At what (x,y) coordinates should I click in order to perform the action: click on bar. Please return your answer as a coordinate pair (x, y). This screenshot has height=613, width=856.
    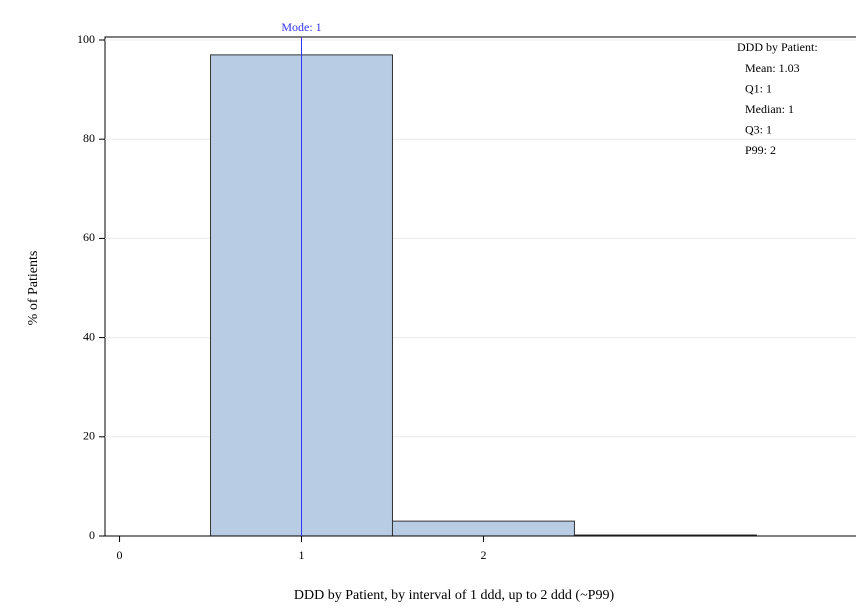
    Looking at the image, I should click on (483, 528).